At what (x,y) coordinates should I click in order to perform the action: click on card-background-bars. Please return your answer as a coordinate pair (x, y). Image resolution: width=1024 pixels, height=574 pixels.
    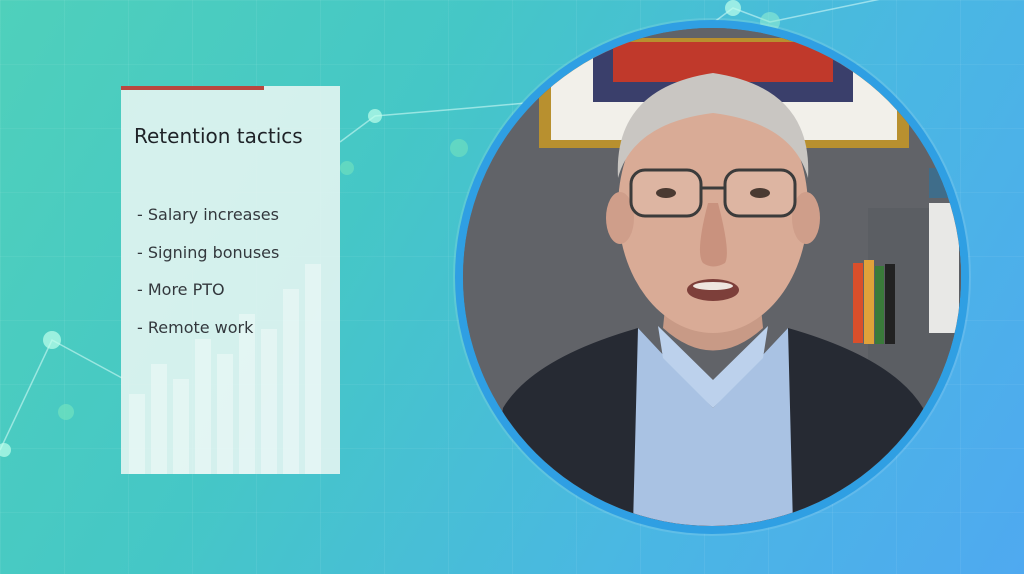
    Looking at the image, I should click on (225, 369).